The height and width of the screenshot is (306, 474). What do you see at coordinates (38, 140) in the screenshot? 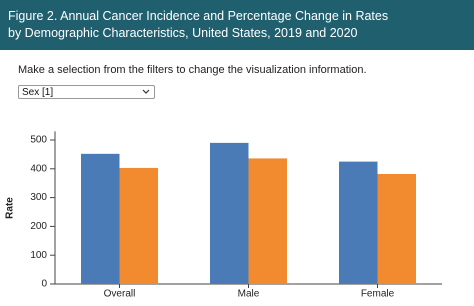
I see `y-tick-label: 500` at bounding box center [38, 140].